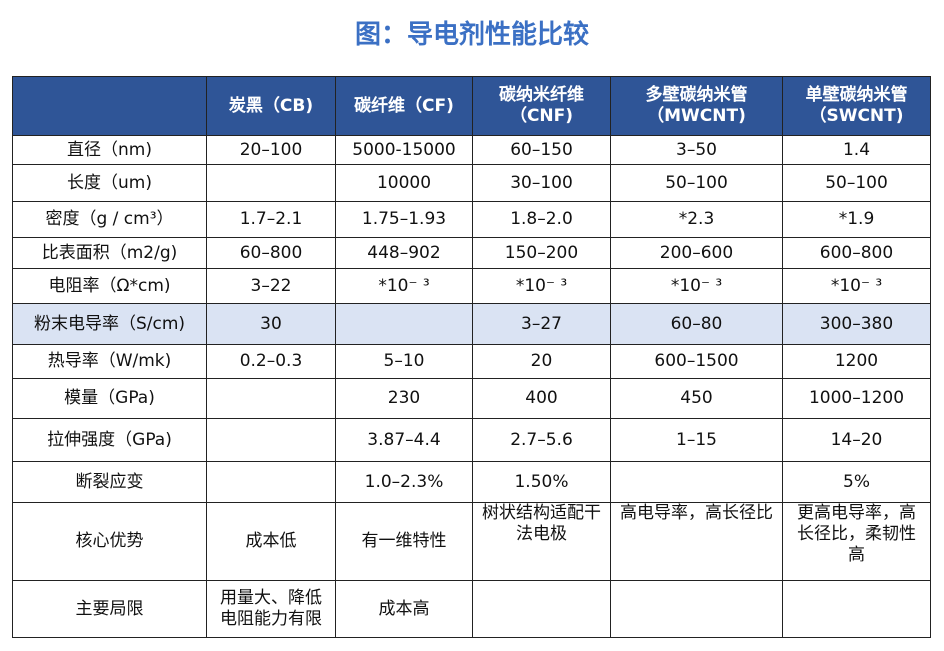  I want to click on cell: 5%, so click(856, 482).